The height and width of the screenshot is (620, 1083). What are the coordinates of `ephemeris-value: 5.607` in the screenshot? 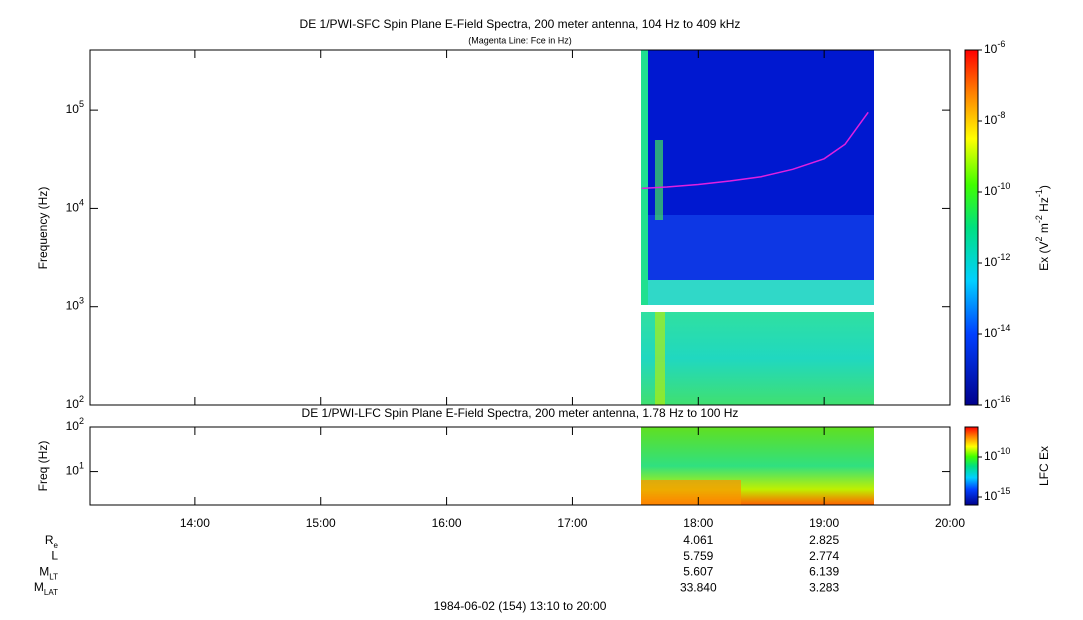 It's located at (698, 572).